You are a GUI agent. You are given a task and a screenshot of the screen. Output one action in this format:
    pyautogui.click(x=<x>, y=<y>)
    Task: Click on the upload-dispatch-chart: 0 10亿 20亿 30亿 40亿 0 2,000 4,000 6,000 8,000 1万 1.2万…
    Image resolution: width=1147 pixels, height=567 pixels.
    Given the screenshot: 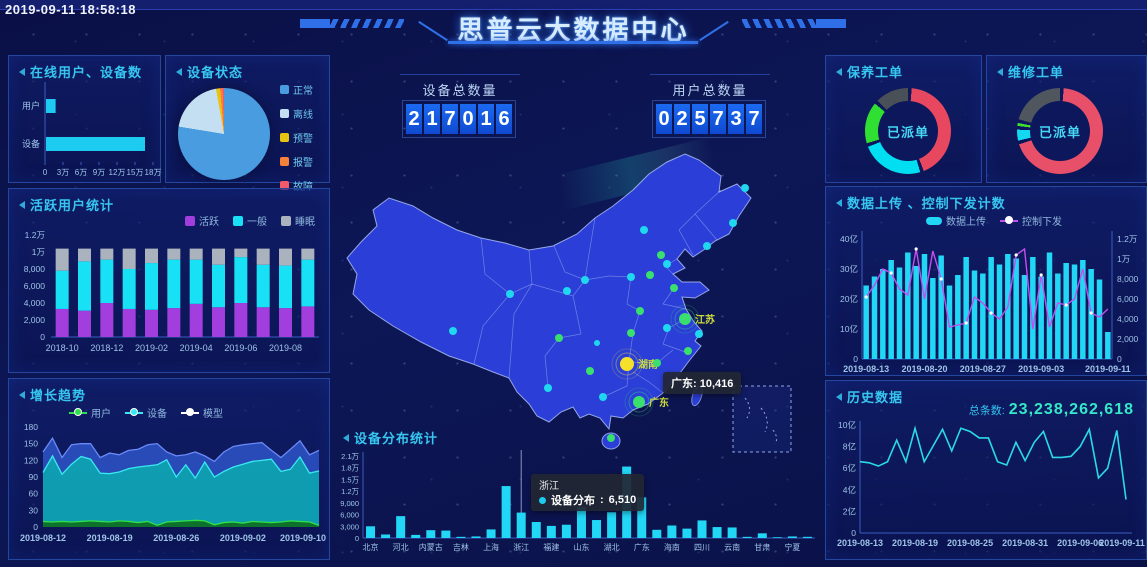 What is the action you would take?
    pyautogui.click(x=986, y=301)
    